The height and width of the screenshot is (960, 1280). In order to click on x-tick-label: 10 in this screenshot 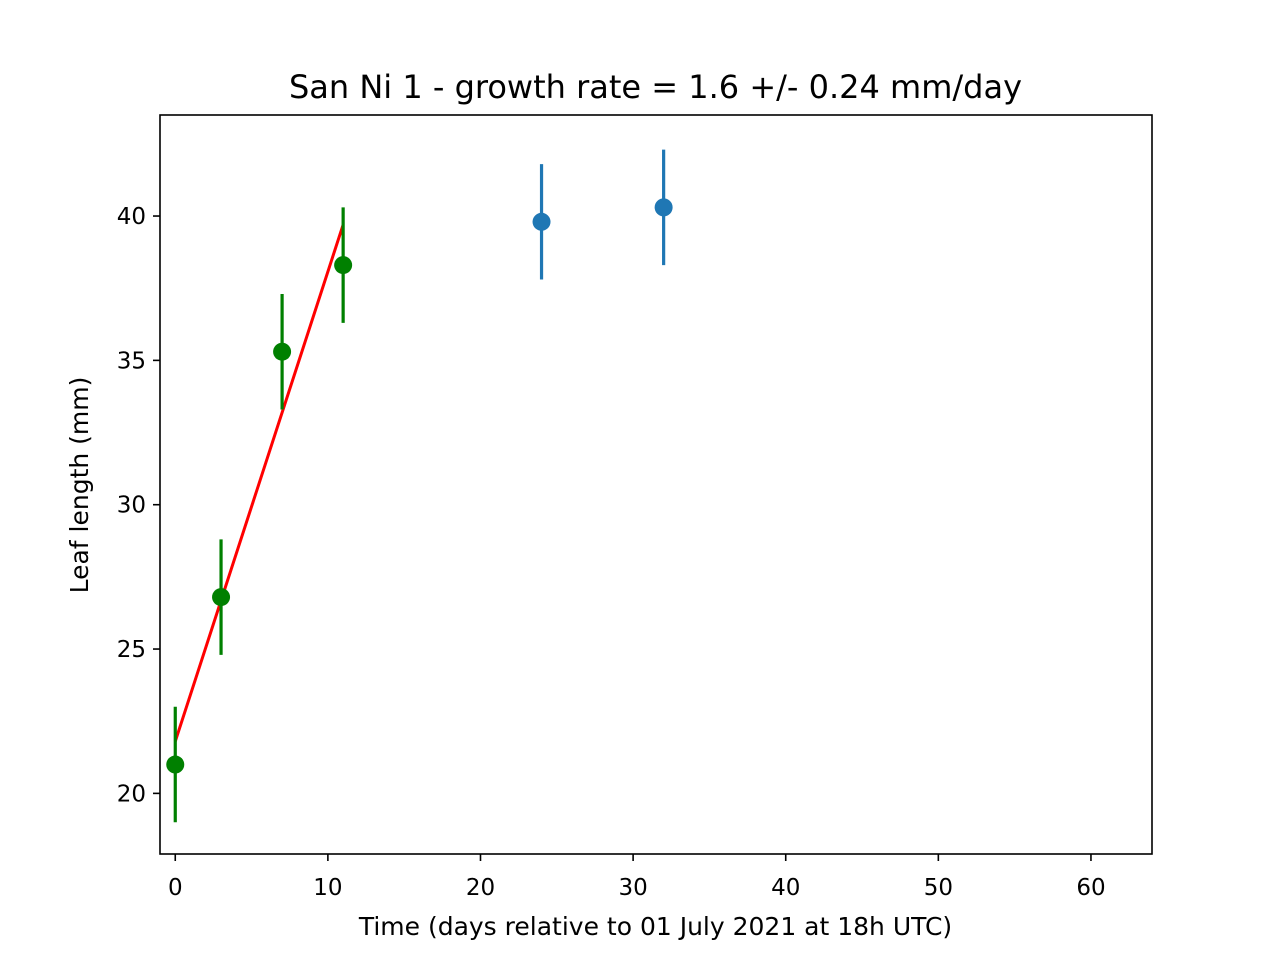, I will do `click(327, 888)`.